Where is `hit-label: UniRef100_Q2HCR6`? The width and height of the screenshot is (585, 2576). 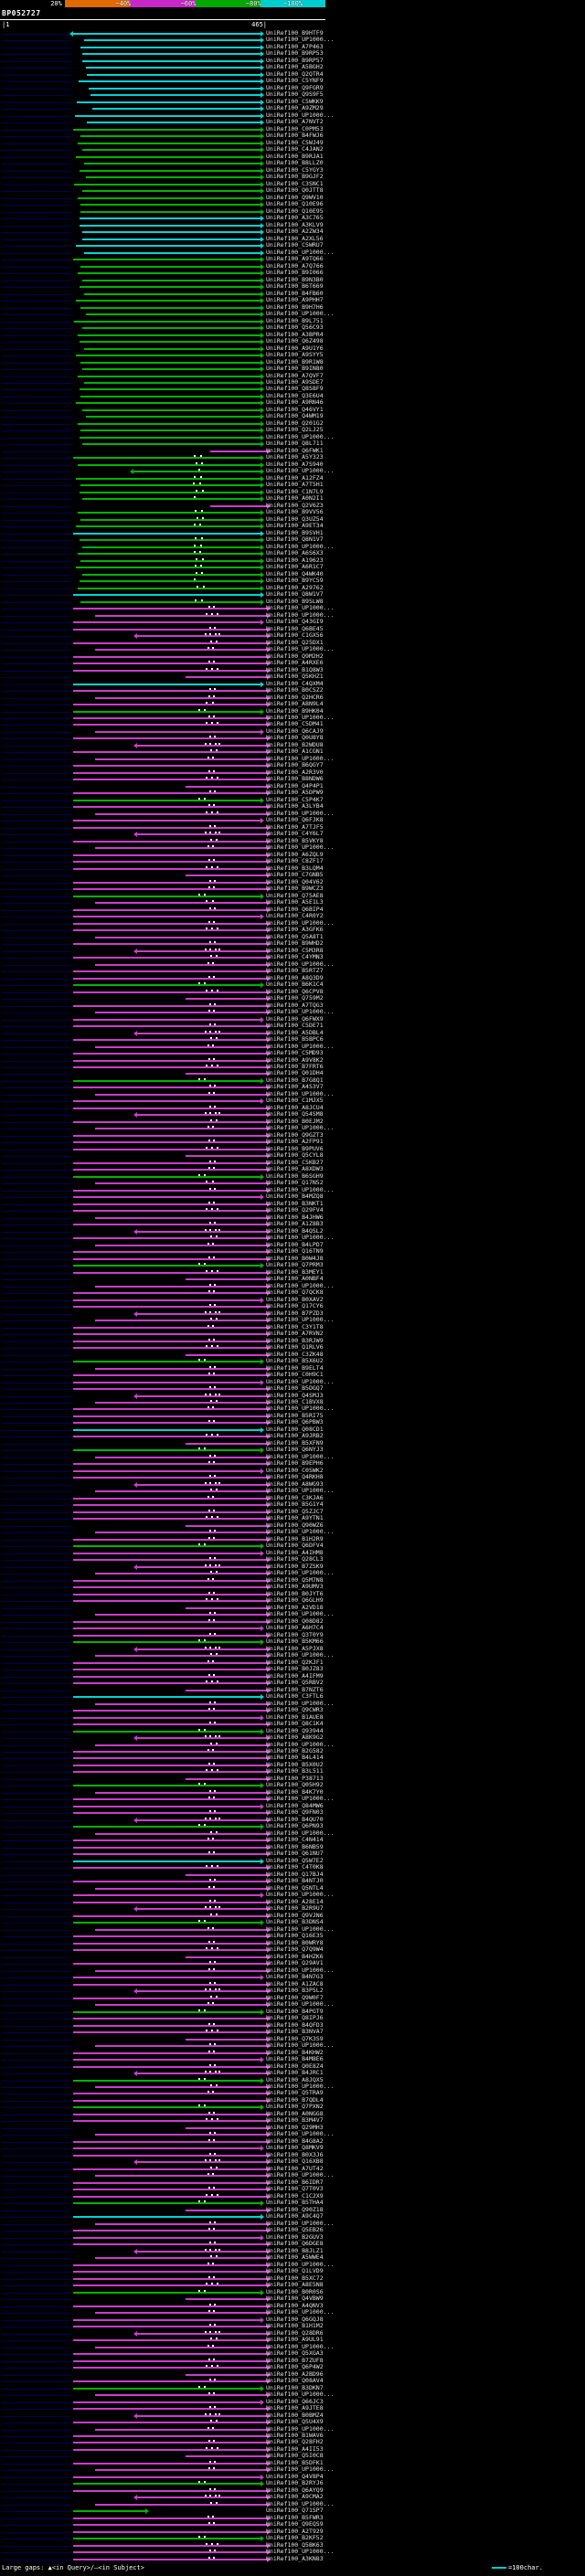
hit-label: UniRef100_Q2HCR6 is located at coordinates (295, 697).